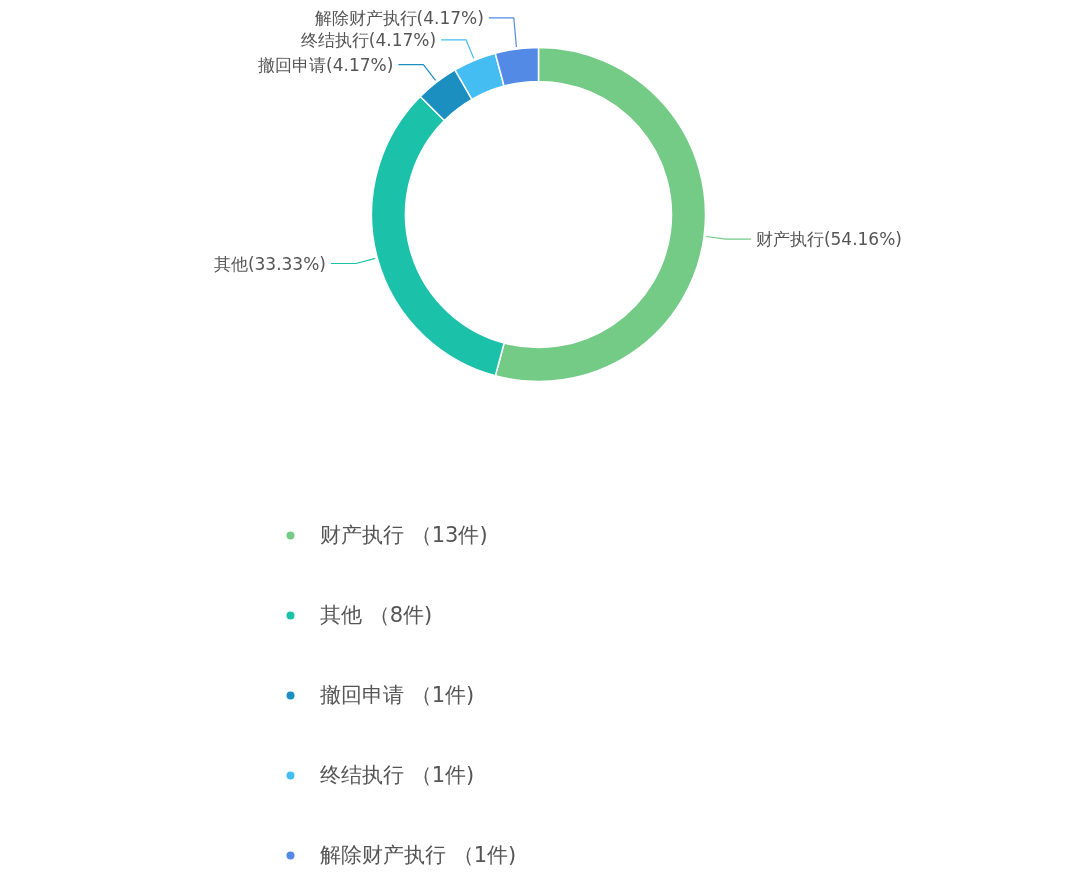  What do you see at coordinates (368, 39) in the screenshot?
I see `data-label: 终结执行(4.17%)` at bounding box center [368, 39].